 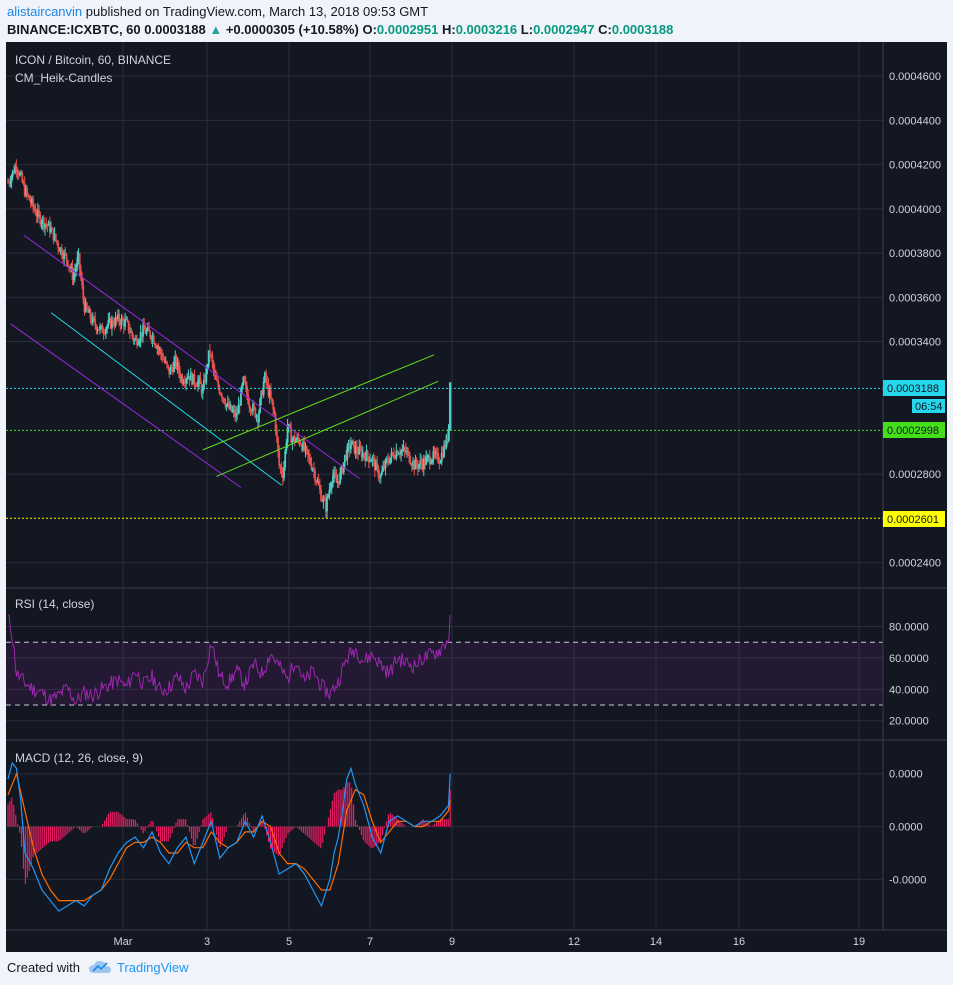 I want to click on macd-tick-label: 0.0000, so click(x=906, y=828).